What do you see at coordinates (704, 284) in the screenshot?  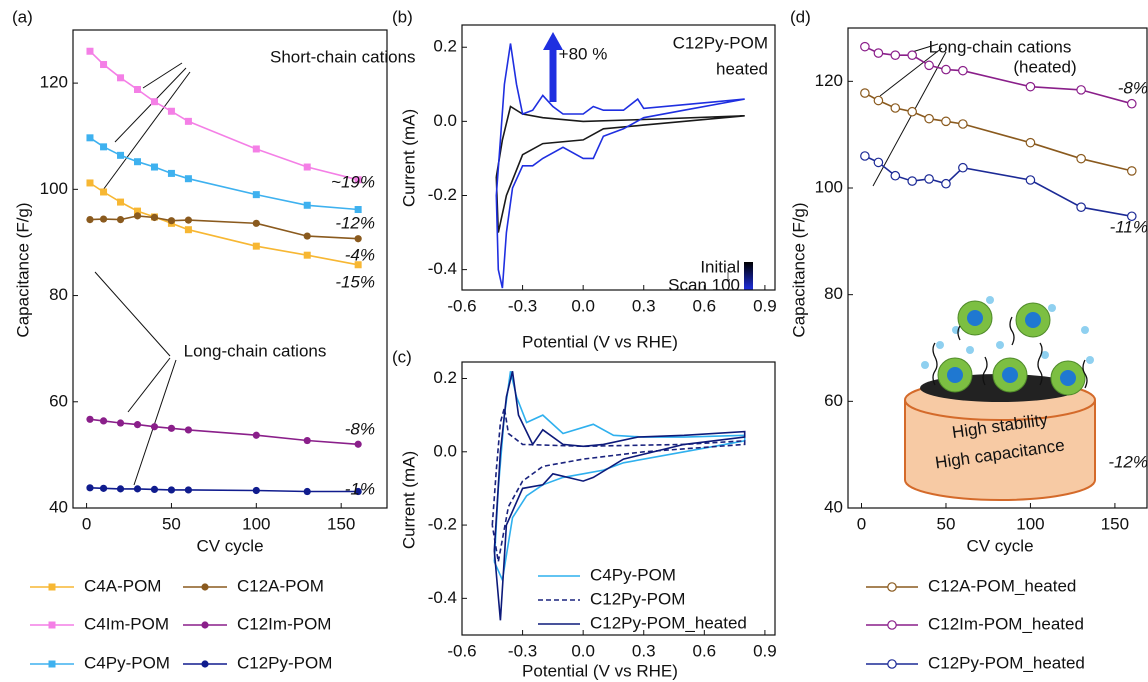 I see `legend-label: Scan 100` at bounding box center [704, 284].